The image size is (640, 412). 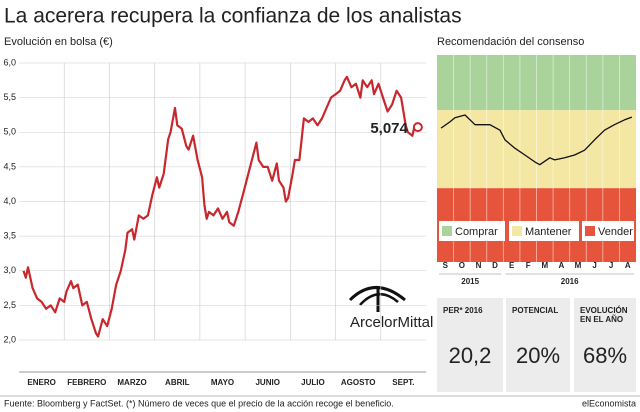 I want to click on y-tick-label: 5,5, so click(x=9, y=97).